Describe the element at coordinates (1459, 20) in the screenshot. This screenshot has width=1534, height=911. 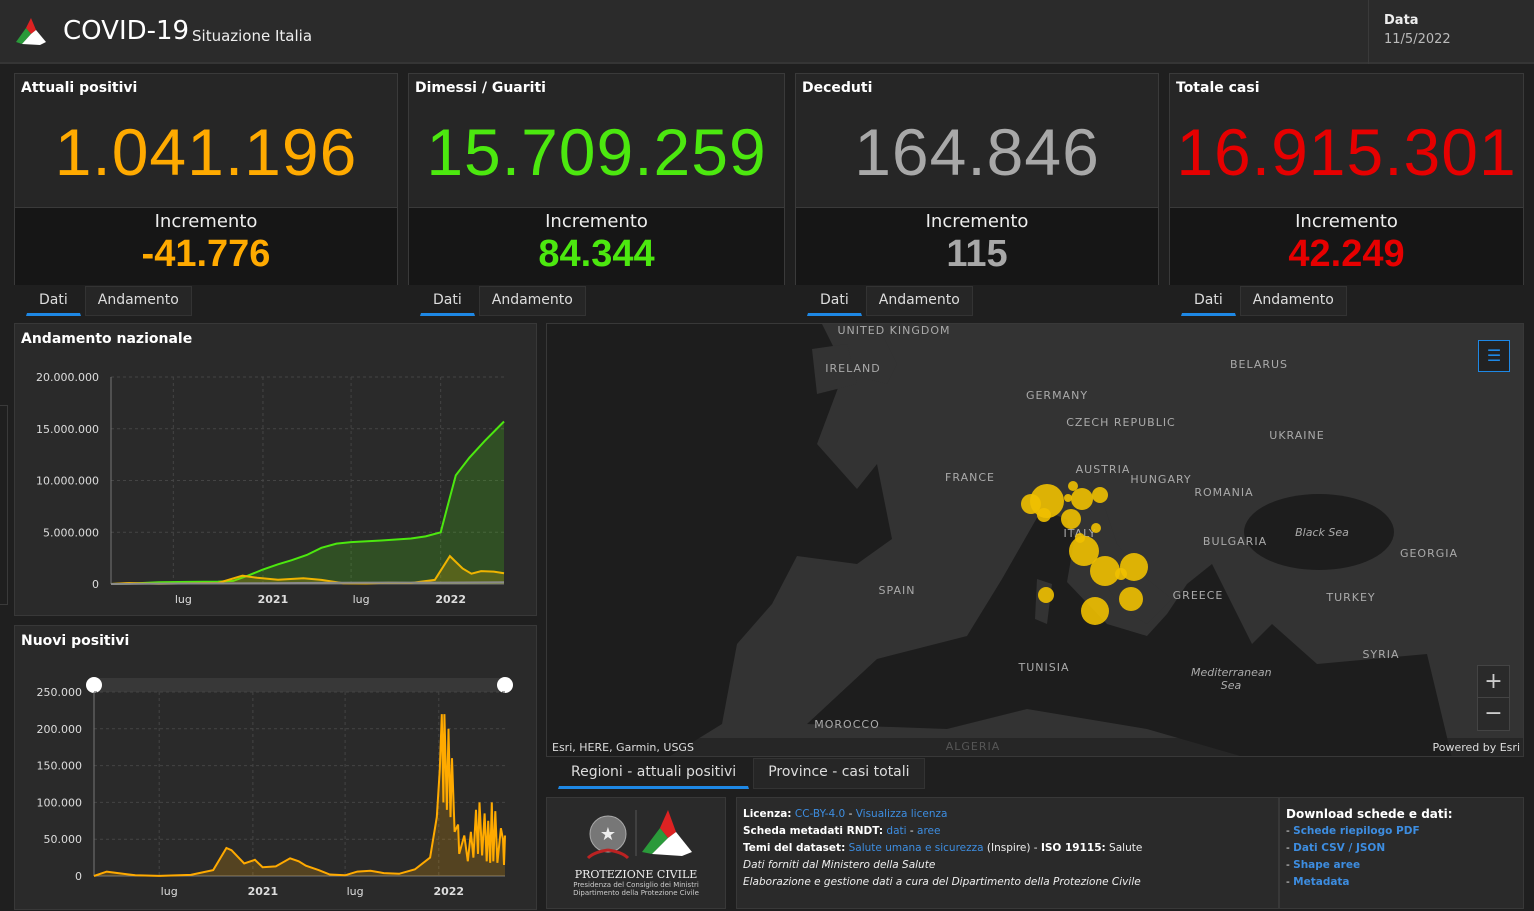
I see `date-label: Data` at that location.